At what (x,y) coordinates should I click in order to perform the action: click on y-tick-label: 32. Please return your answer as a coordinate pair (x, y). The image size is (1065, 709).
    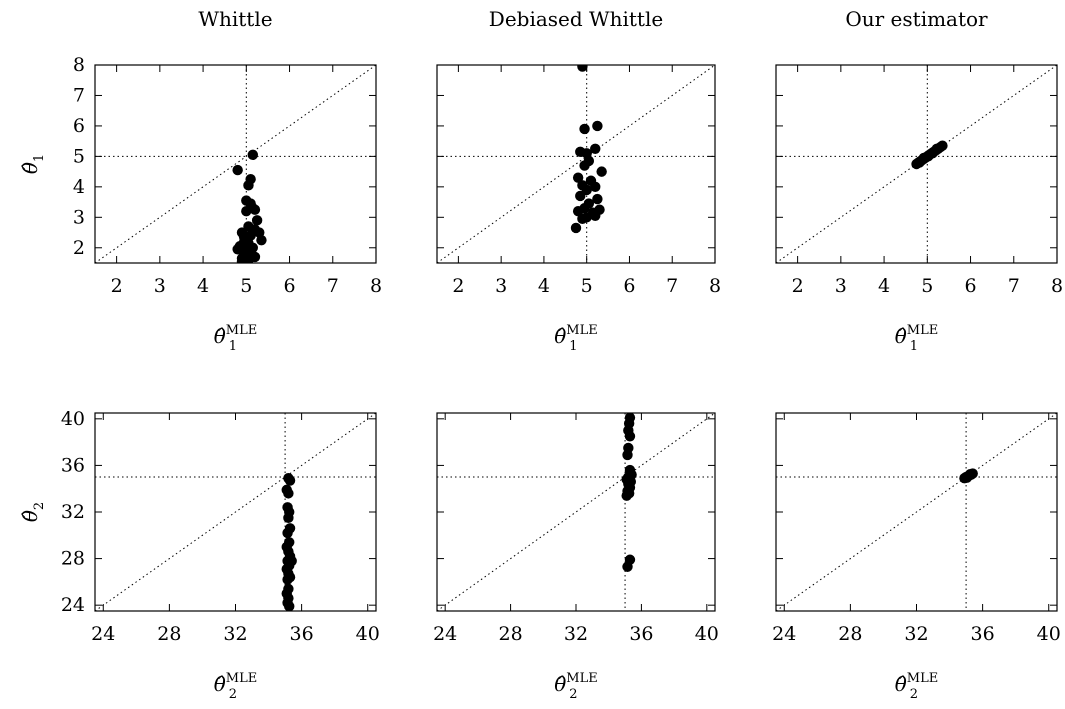
    Looking at the image, I should click on (73, 512).